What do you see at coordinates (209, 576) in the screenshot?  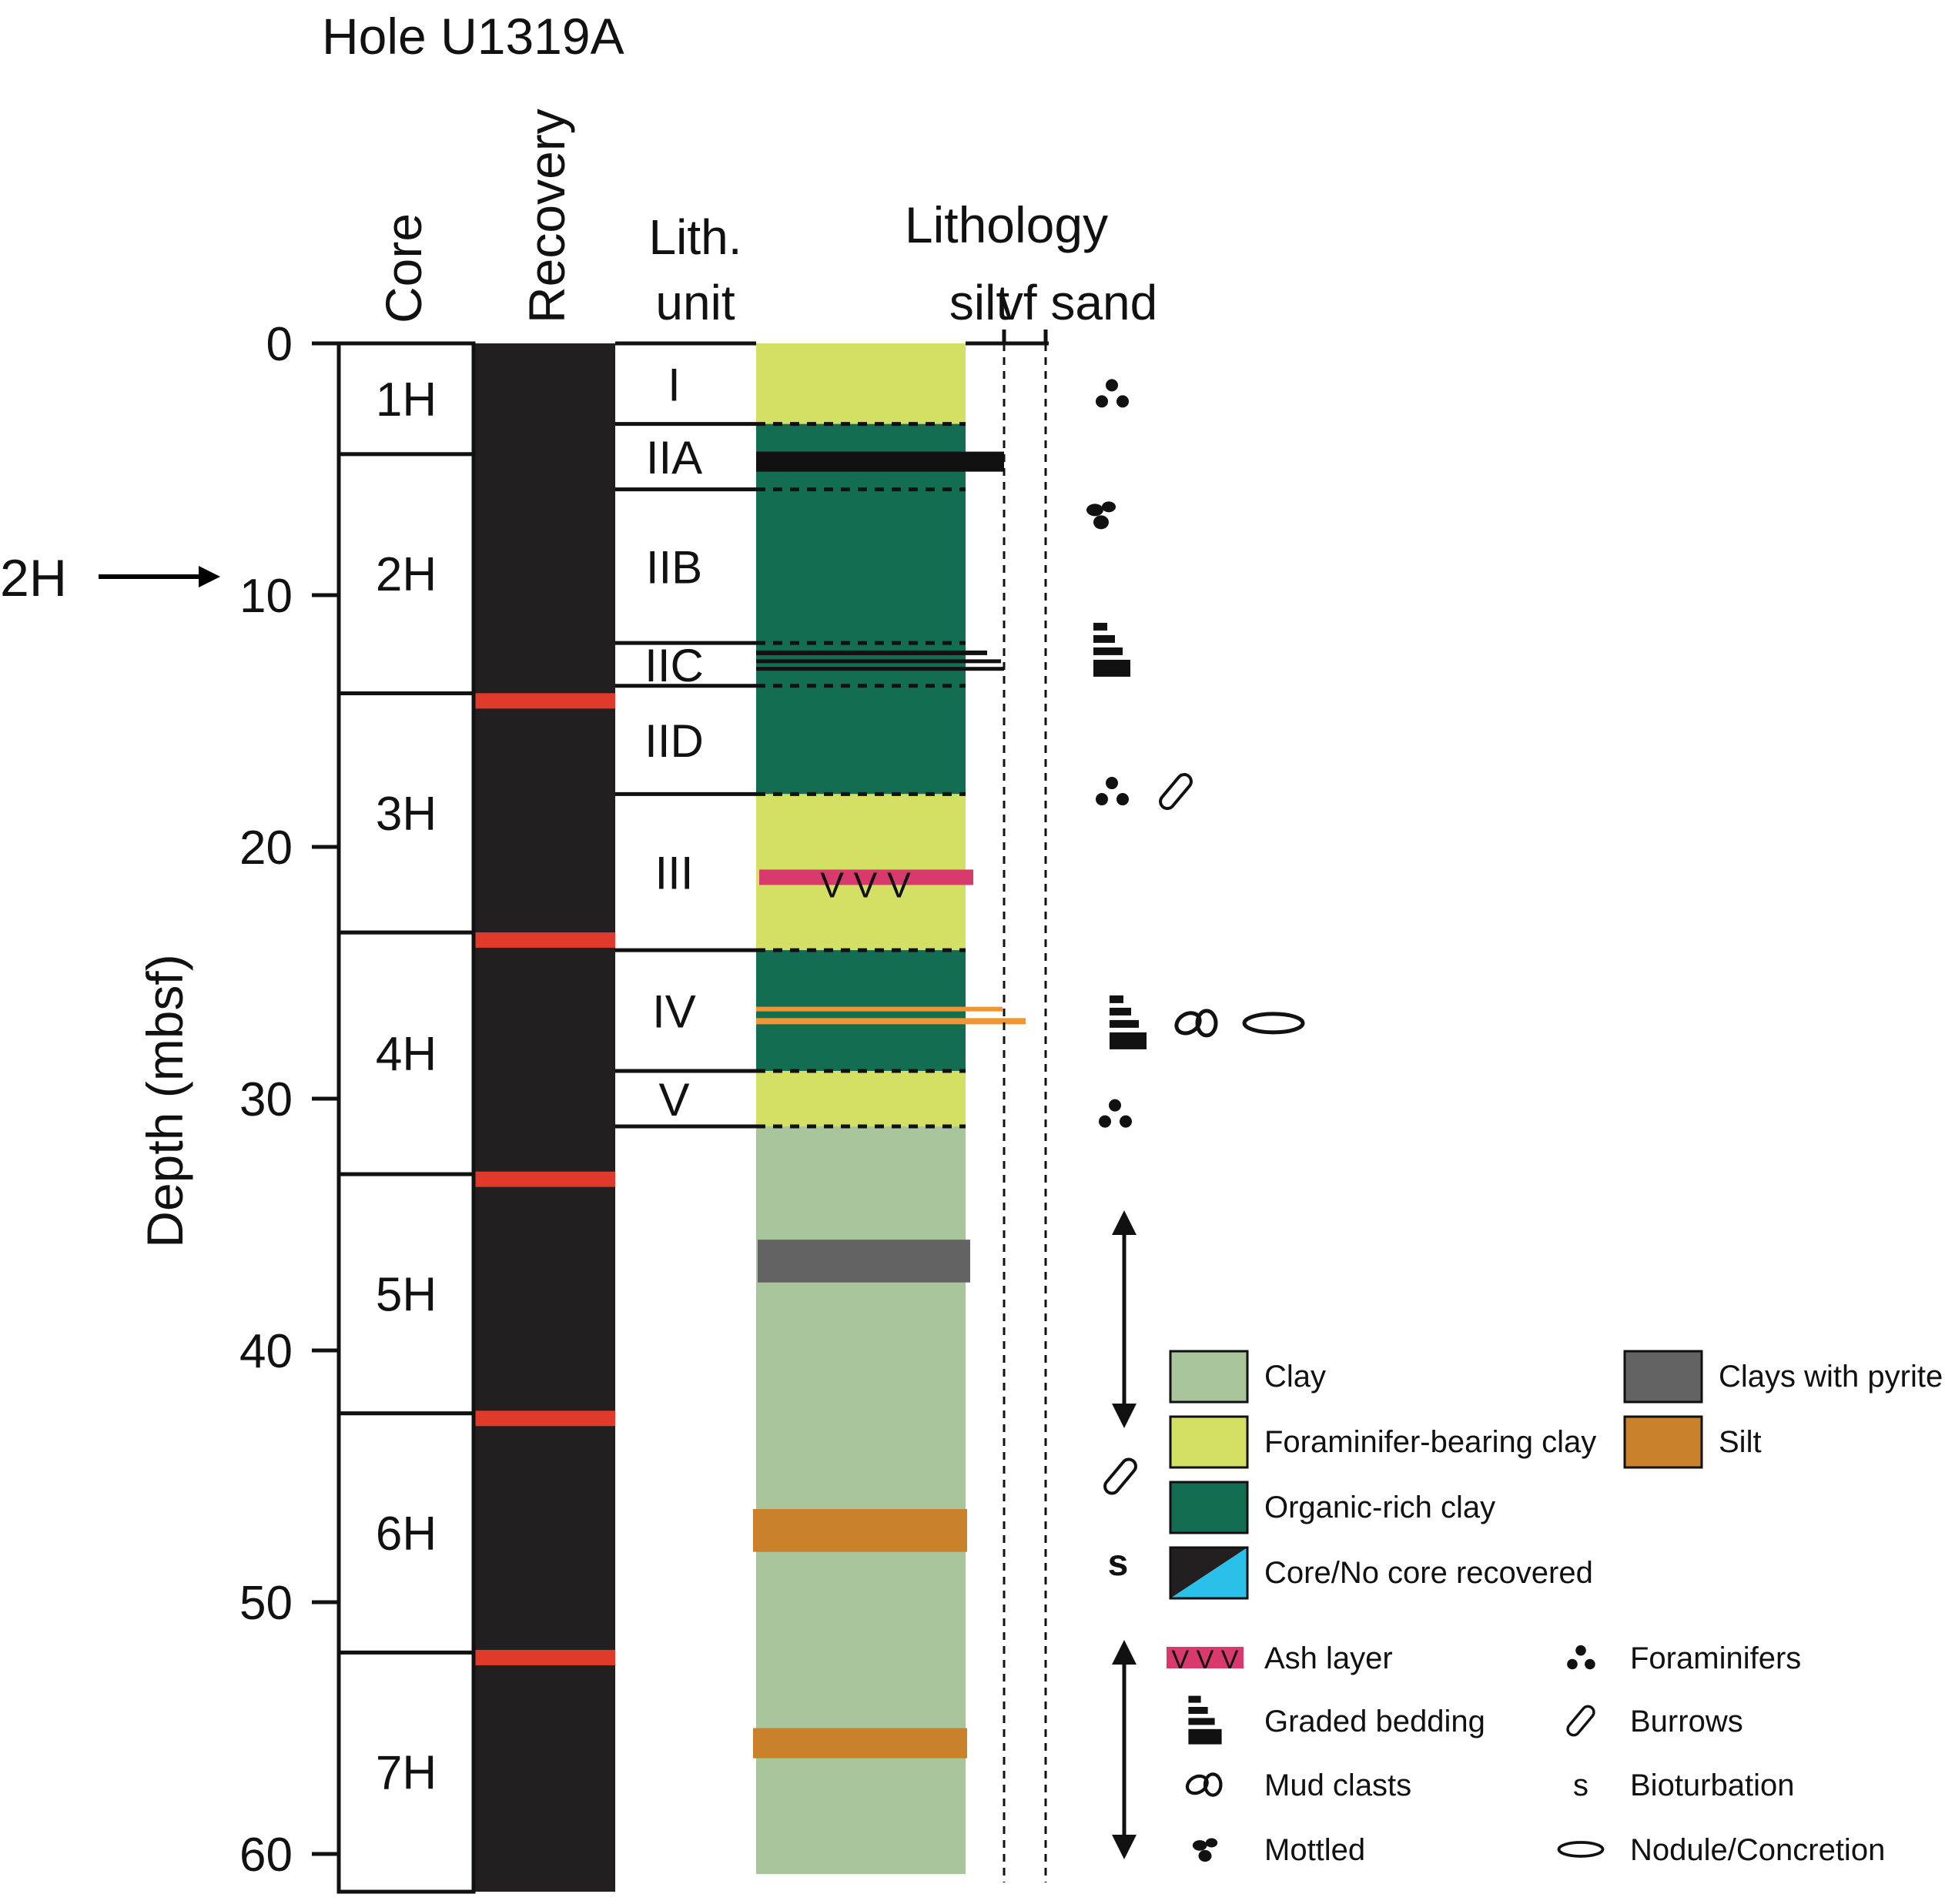 I see `core-marker-arrow-head` at bounding box center [209, 576].